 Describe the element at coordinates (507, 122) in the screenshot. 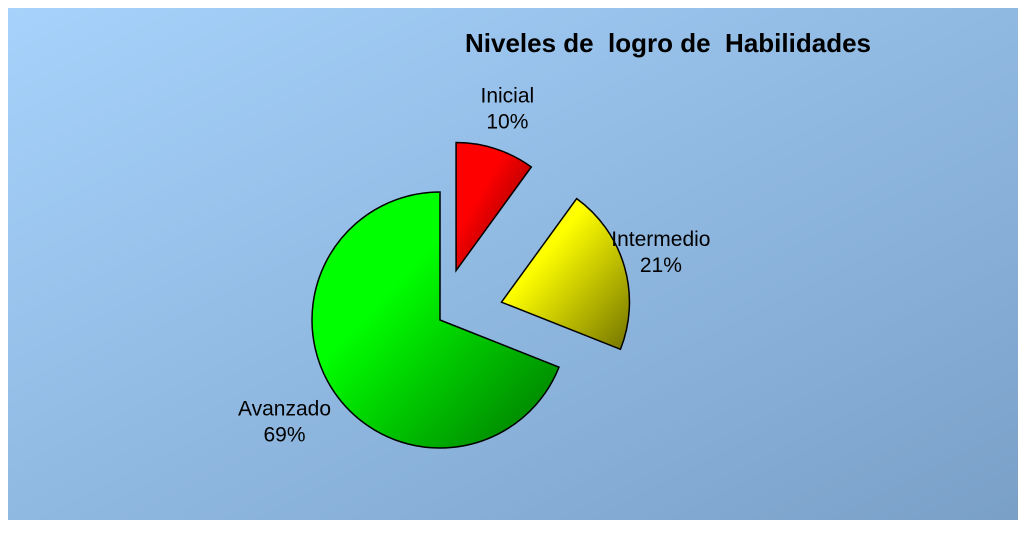

I see `label-value: 10%` at that location.